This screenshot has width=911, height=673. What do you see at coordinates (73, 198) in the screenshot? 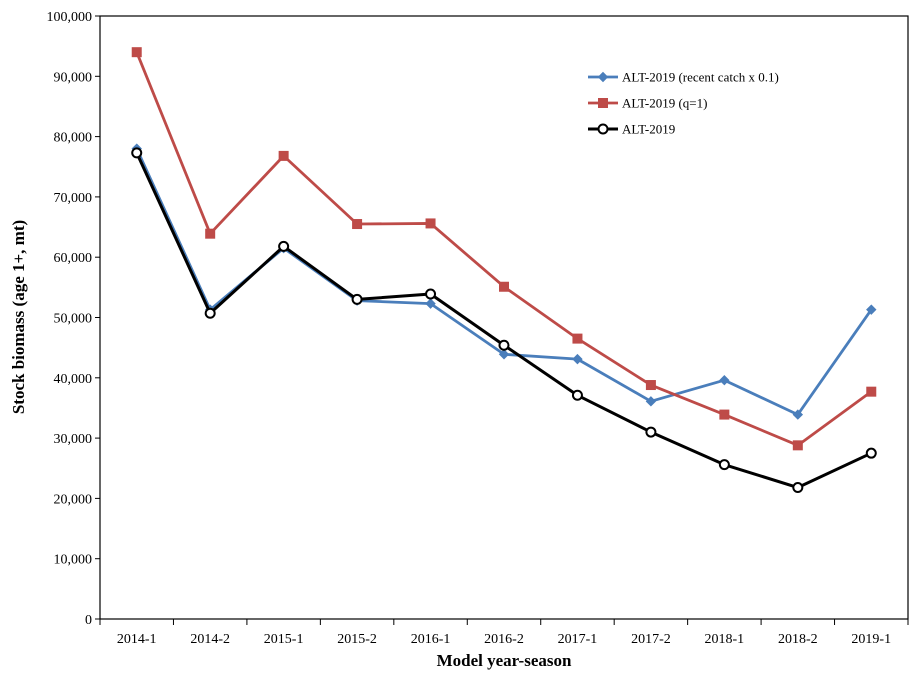
I see `y-tick-label: 70,000` at bounding box center [73, 198].